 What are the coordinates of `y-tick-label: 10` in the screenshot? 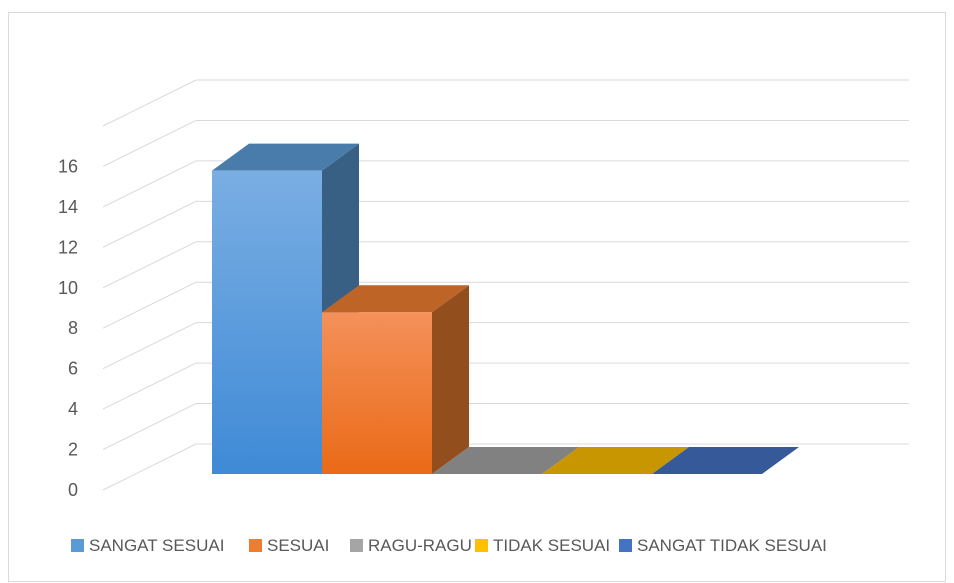 It's located at (68, 288).